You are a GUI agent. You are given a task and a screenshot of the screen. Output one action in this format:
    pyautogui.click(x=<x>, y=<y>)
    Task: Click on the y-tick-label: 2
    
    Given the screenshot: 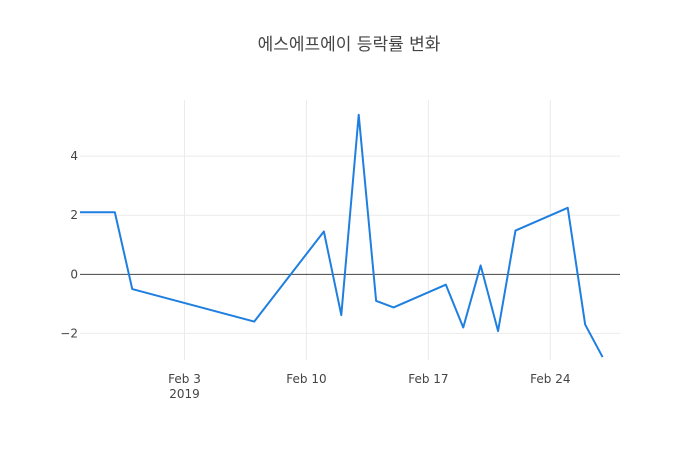 What is the action you would take?
    pyautogui.click(x=74, y=215)
    